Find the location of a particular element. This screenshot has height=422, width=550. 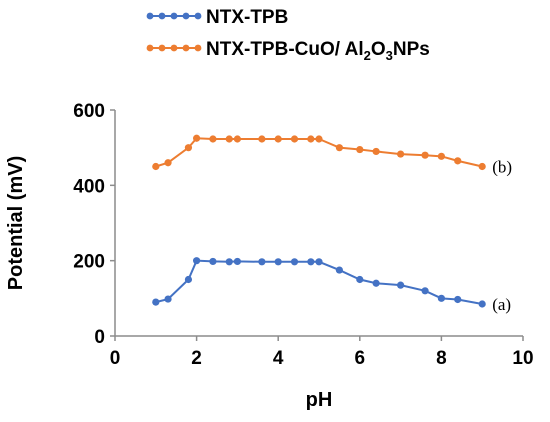

y-tick-label: 0 is located at coordinates (99, 337).